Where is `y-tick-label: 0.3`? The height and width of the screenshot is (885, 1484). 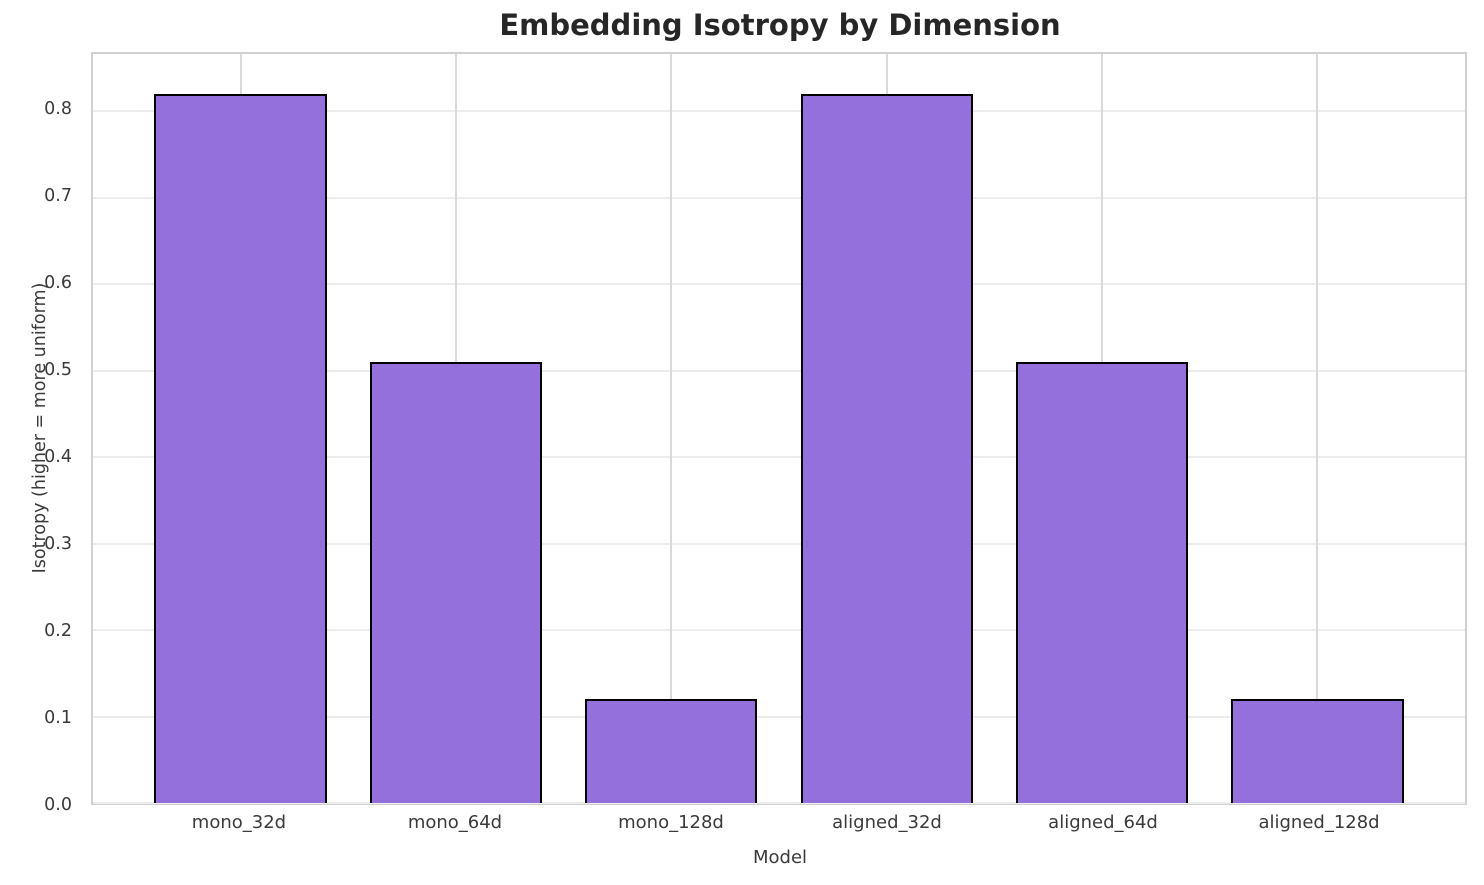 y-tick-label: 0.3 is located at coordinates (58, 544).